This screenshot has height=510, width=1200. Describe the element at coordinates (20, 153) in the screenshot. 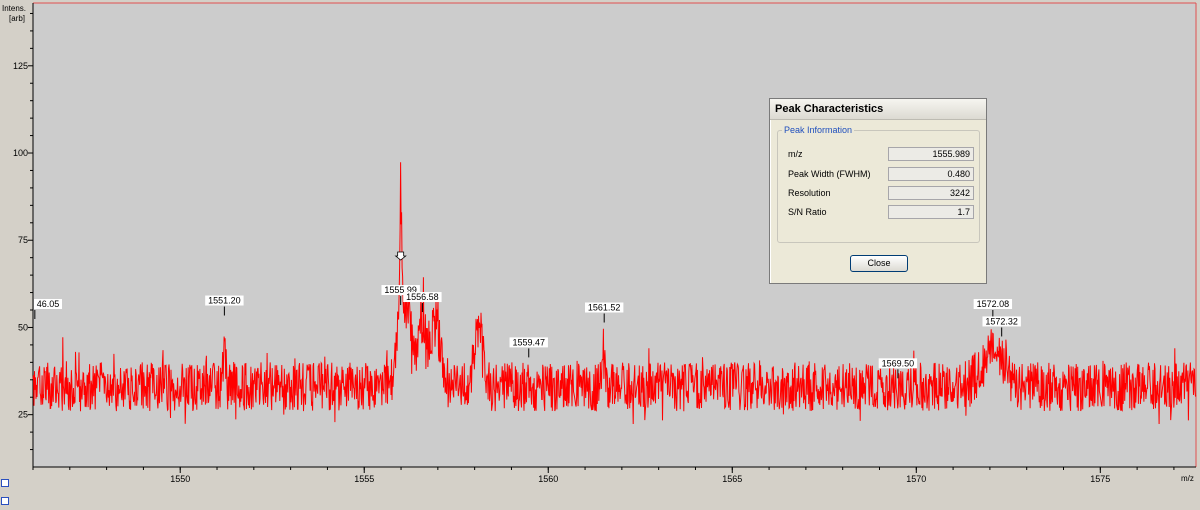

I see `y-tick-label: 100` at that location.